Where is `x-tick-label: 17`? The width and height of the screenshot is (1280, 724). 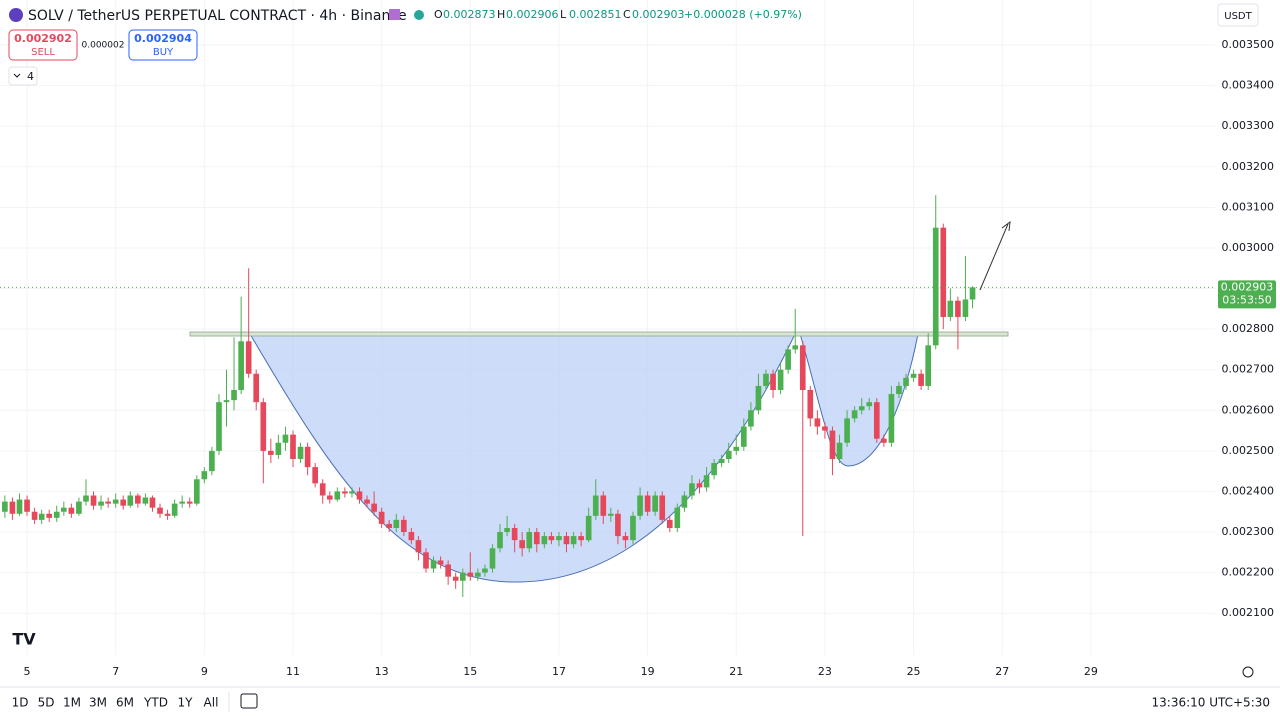 x-tick-label: 17 is located at coordinates (559, 671).